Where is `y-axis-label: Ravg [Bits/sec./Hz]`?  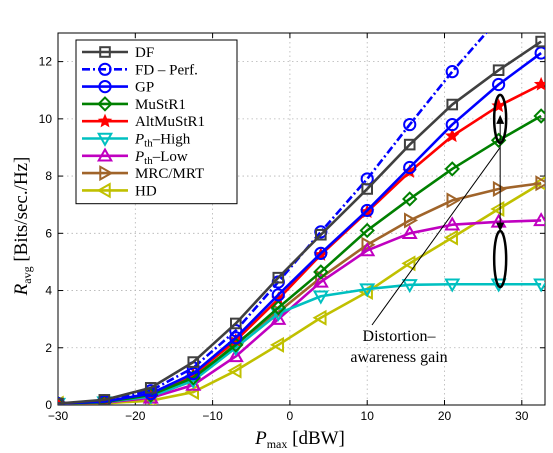
y-axis-label: Ravg [Bits/sec./Hz] is located at coordinates (22, 227).